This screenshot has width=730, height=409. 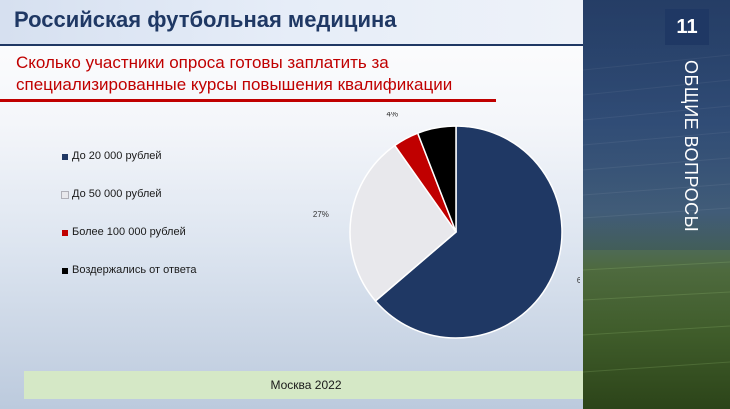 I want to click on footer-bar: Москва 2022, so click(x=306, y=385).